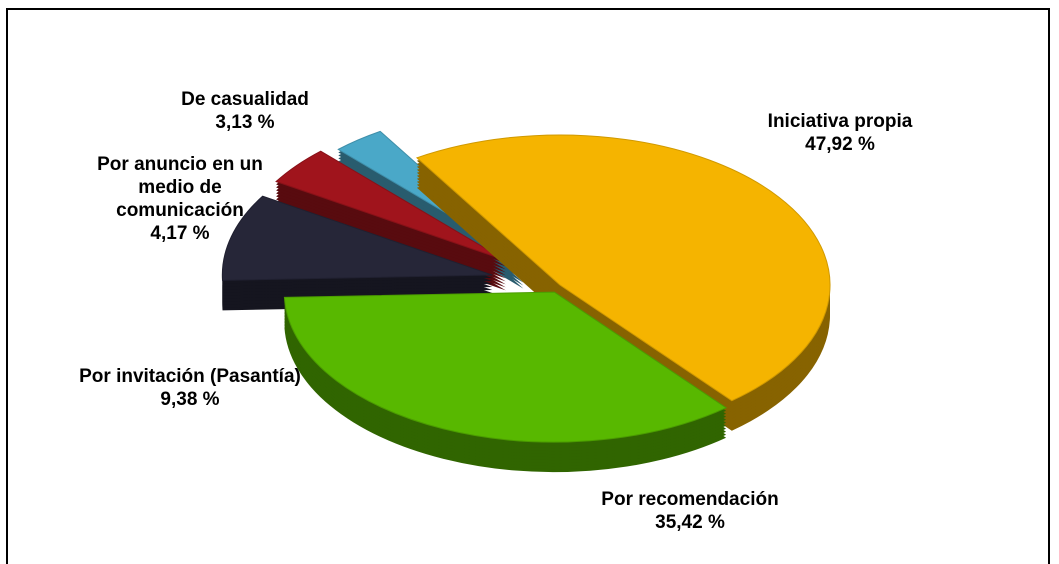 The width and height of the screenshot is (1059, 564). What do you see at coordinates (245, 111) in the screenshot?
I see `slice-label: De casualidad 3,13 %` at bounding box center [245, 111].